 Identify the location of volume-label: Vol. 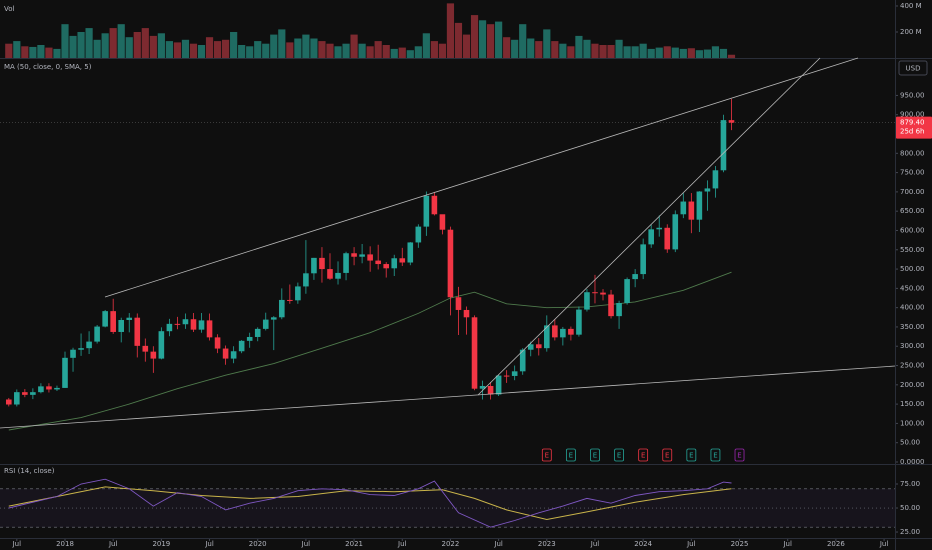
(9, 9).